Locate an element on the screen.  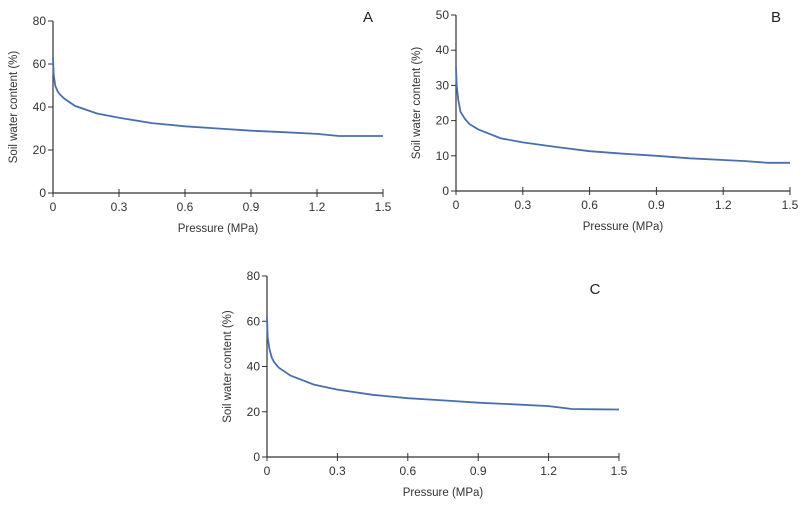
panel-label: A is located at coordinates (368, 17).